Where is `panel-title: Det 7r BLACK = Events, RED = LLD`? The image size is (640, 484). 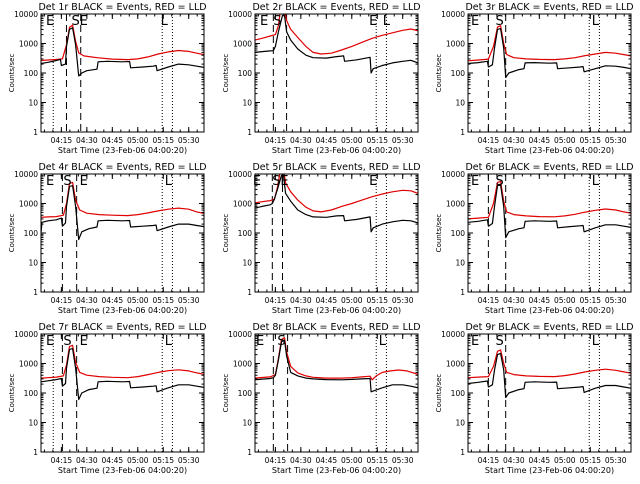 panel-title: Det 7r BLACK = Events, RED = LLD is located at coordinates (122, 327).